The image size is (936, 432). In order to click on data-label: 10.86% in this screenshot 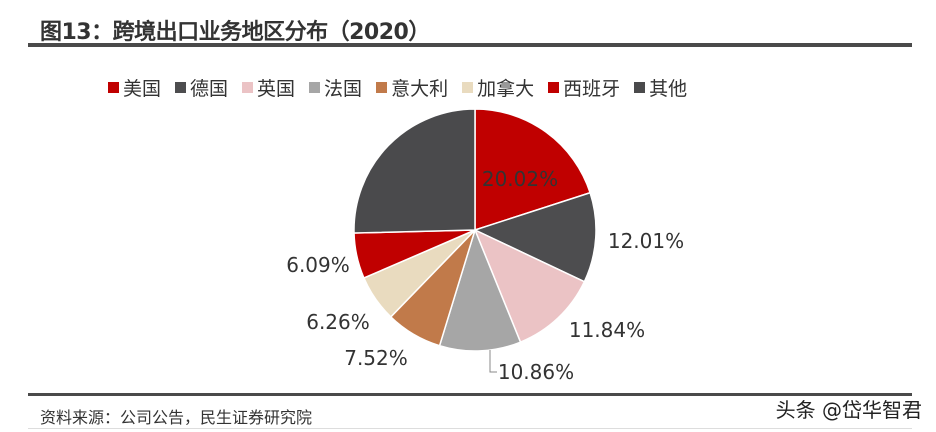, I will do `click(536, 372)`.